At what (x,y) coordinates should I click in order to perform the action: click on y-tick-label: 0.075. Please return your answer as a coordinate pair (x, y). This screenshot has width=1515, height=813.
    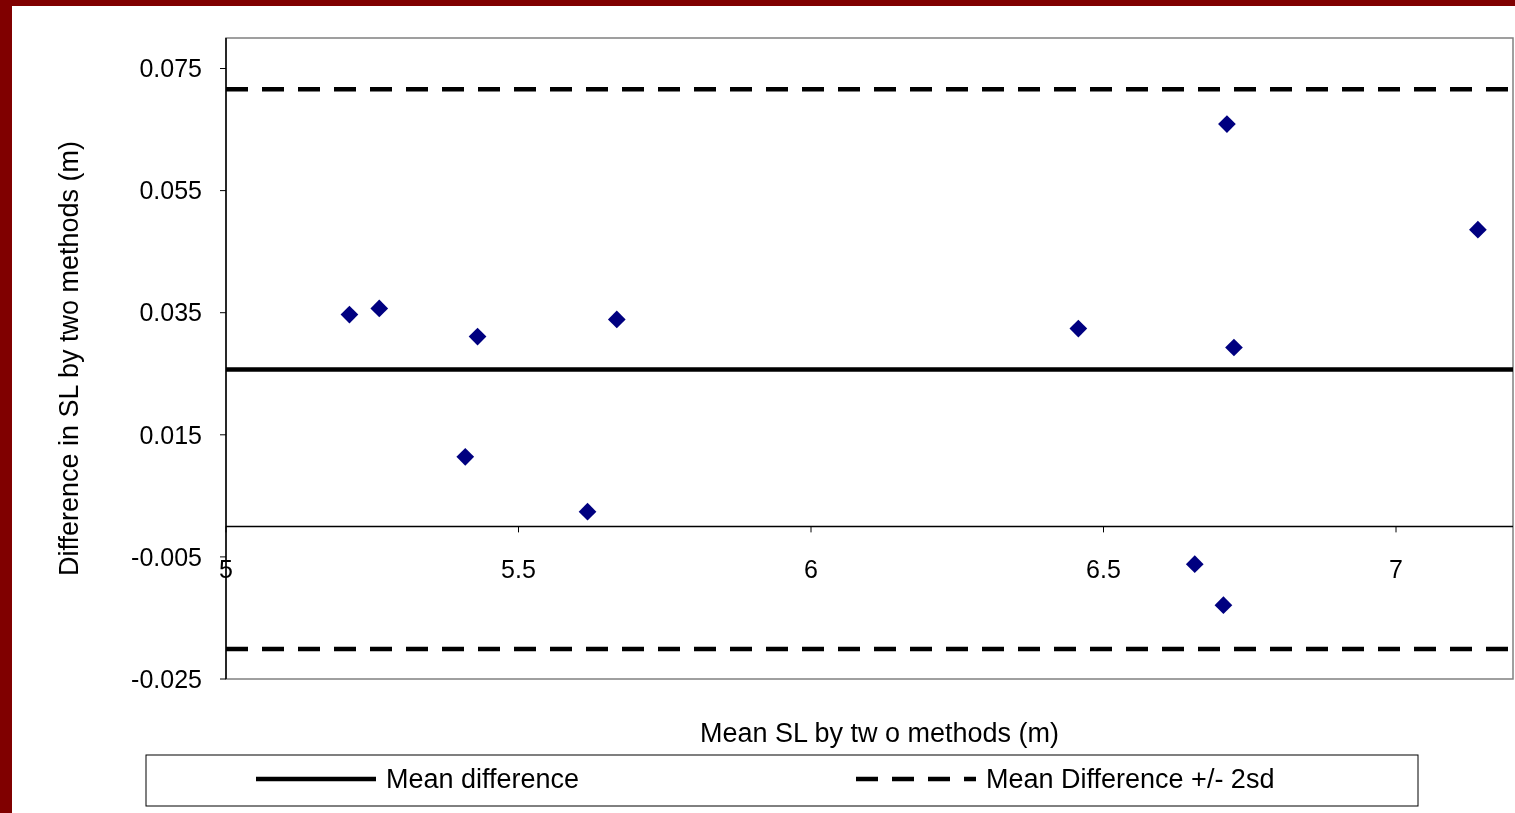
    Looking at the image, I should click on (170, 68).